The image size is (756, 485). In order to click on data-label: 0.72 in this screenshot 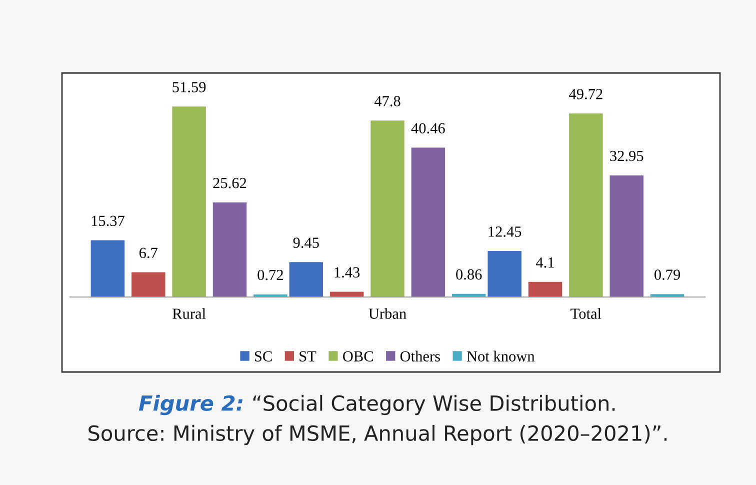, I will do `click(270, 275)`.